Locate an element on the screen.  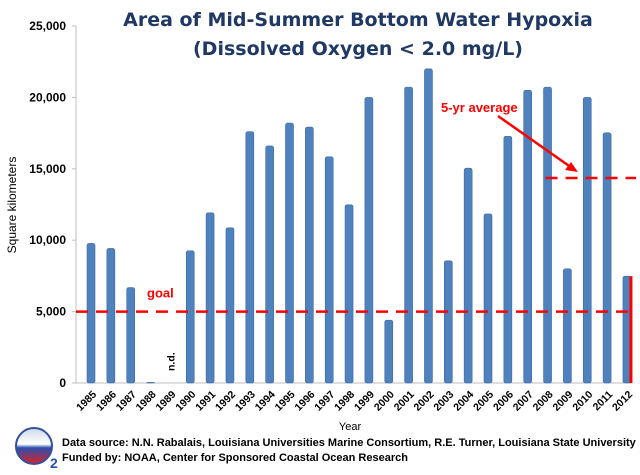
x-tick-label: 2002 is located at coordinates (424, 401).